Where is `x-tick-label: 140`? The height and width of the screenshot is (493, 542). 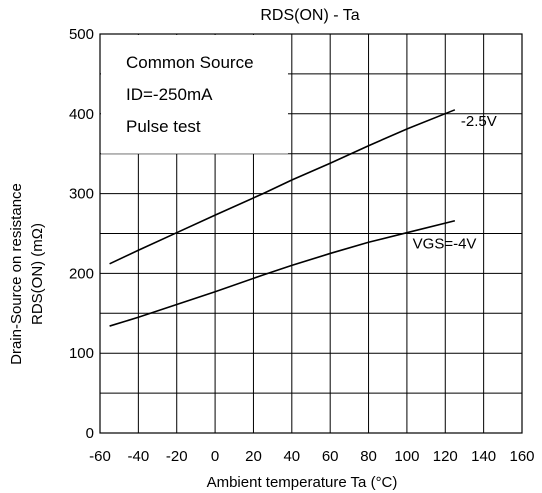 x-tick-label: 140 is located at coordinates (483, 456).